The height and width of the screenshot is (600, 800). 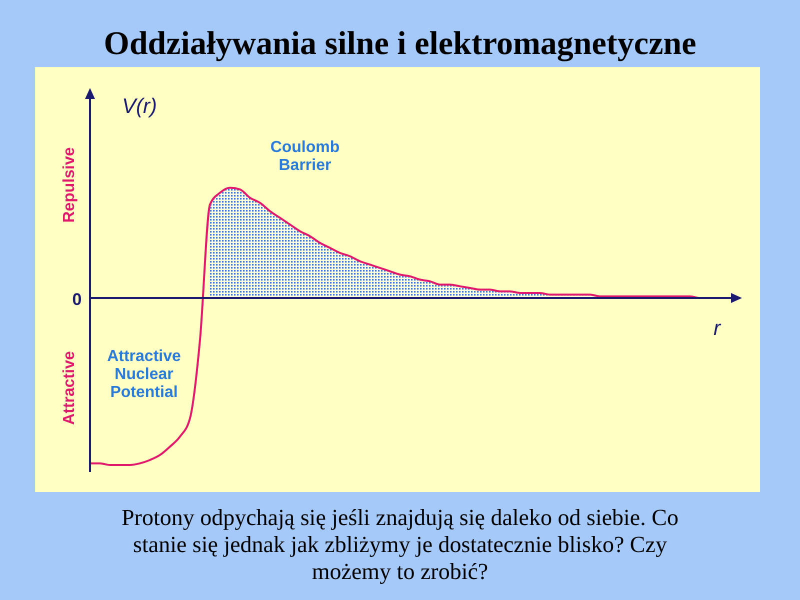 What do you see at coordinates (139, 106) in the screenshot?
I see `y-axis-title: V(r)` at bounding box center [139, 106].